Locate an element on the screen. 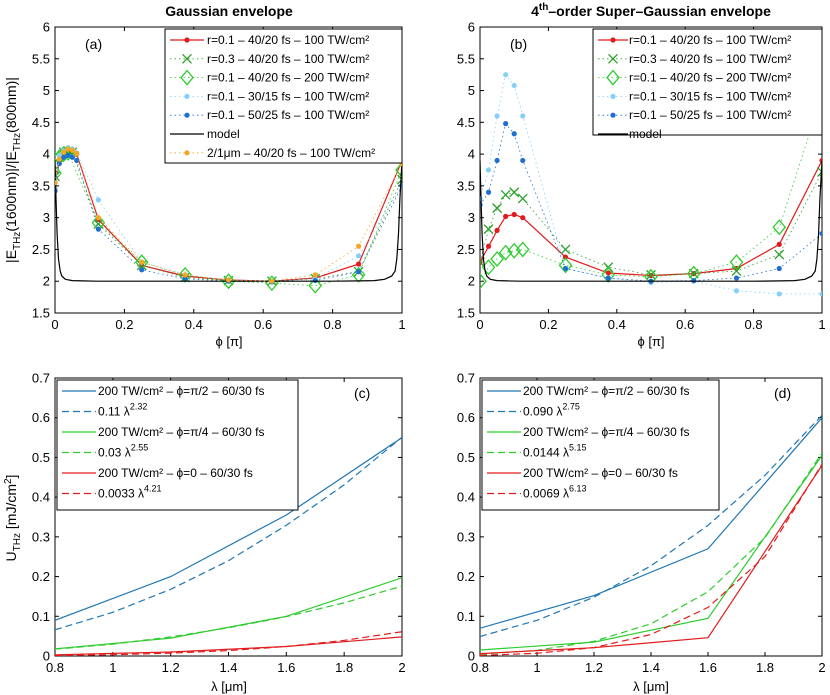  y-tick-label: 6 is located at coordinates (471, 27).